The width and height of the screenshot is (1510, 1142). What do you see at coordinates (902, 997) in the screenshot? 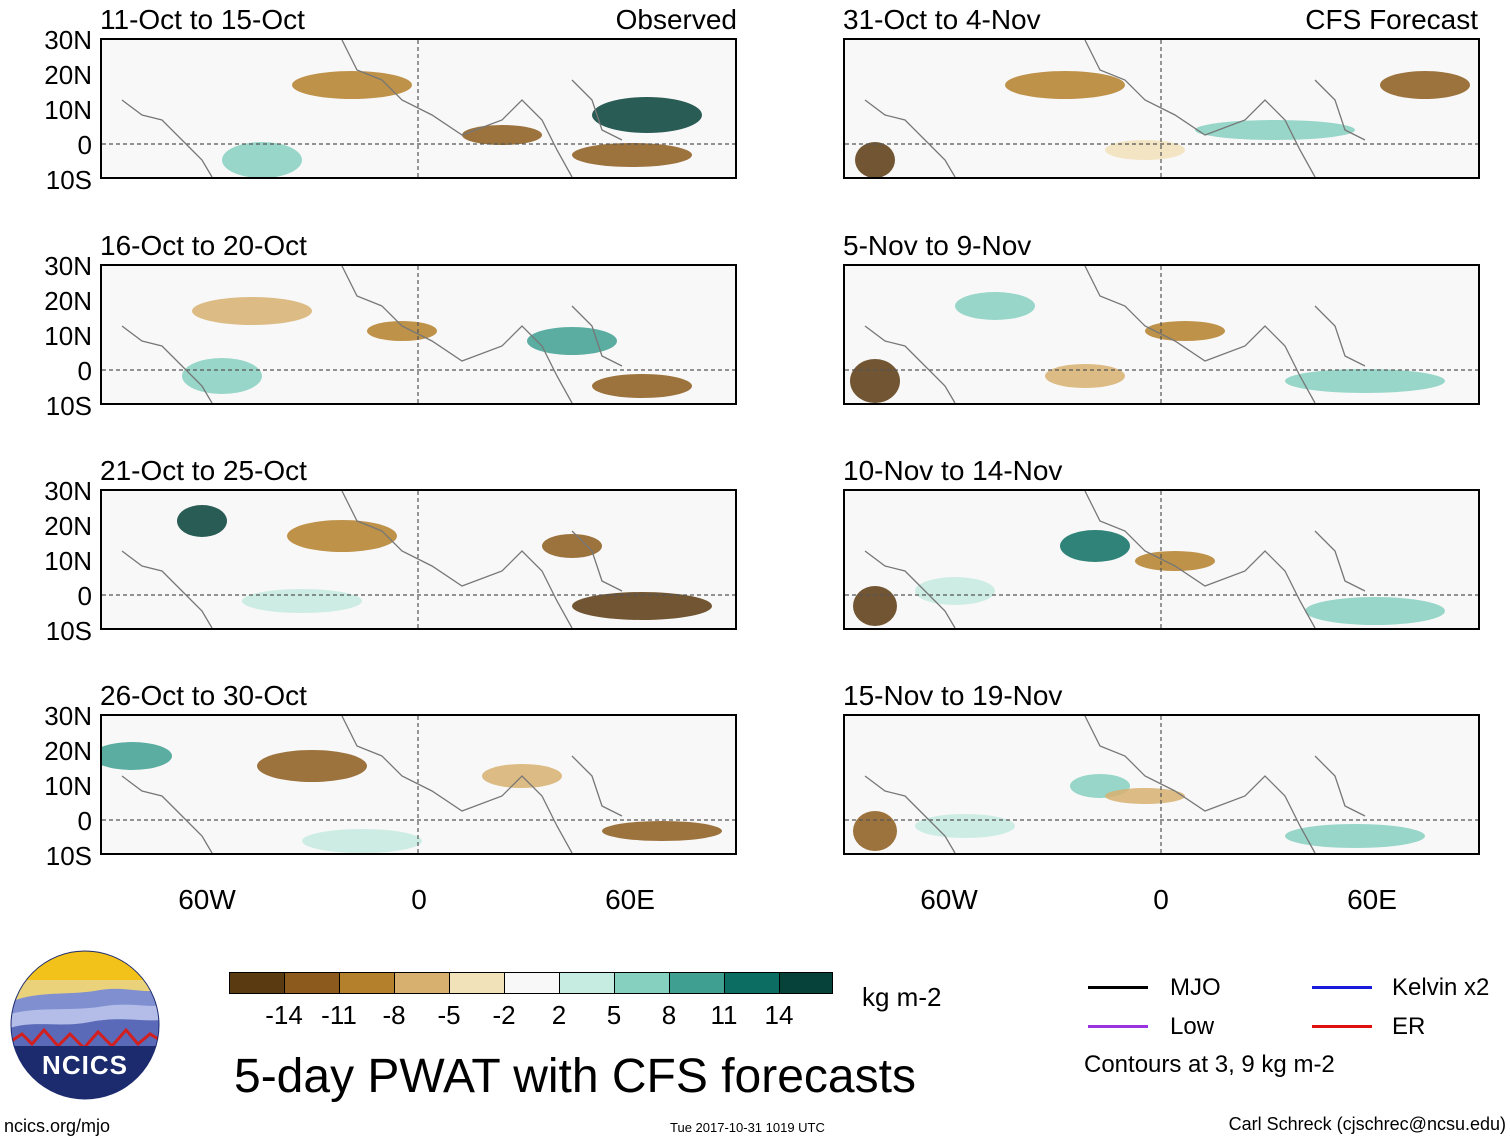
I see `colorbar-unit: kg m-2` at bounding box center [902, 997].